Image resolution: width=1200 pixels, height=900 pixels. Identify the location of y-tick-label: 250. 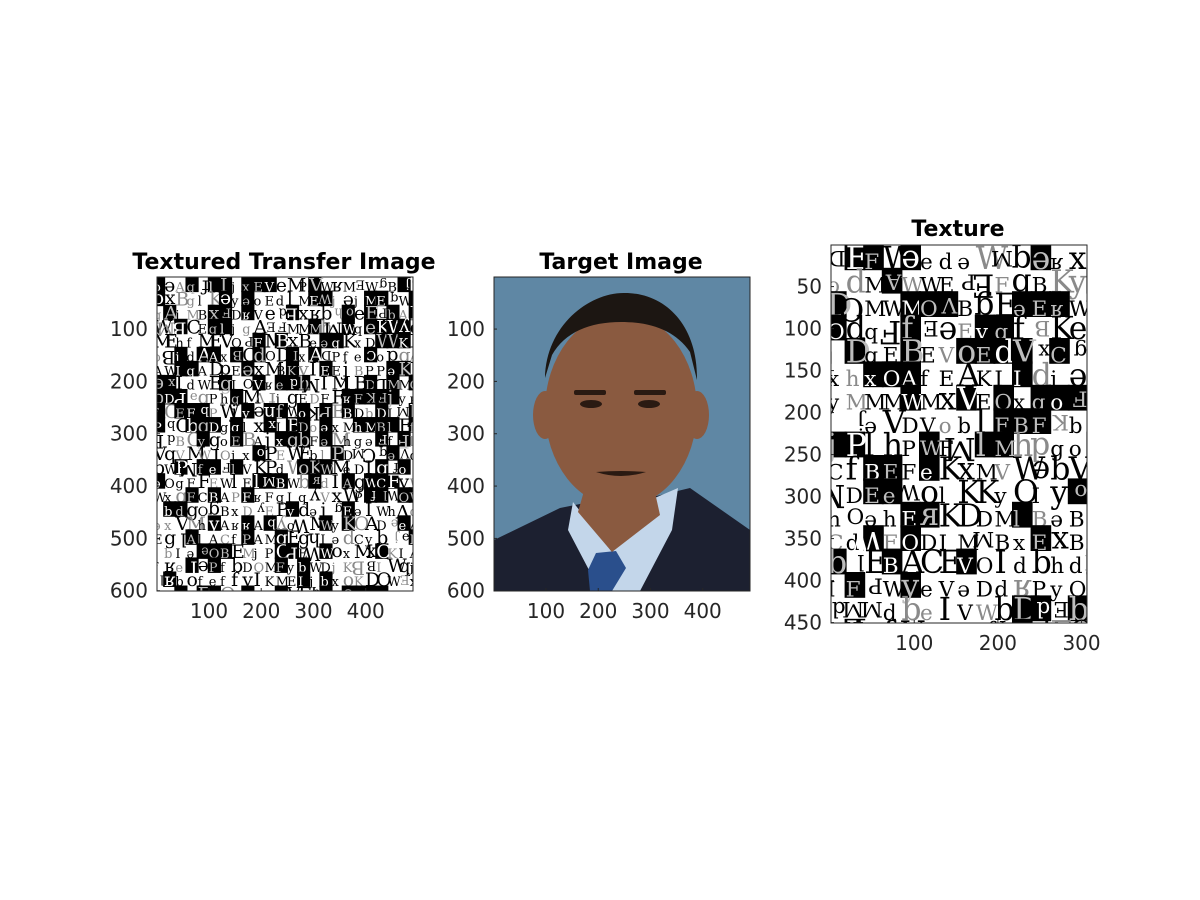
(803, 455).